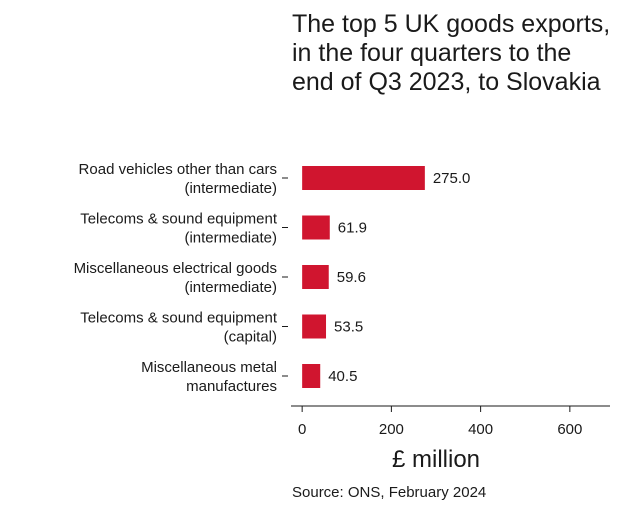 The width and height of the screenshot is (622, 505). I want to click on x-tick-label-2: 400, so click(480, 429).